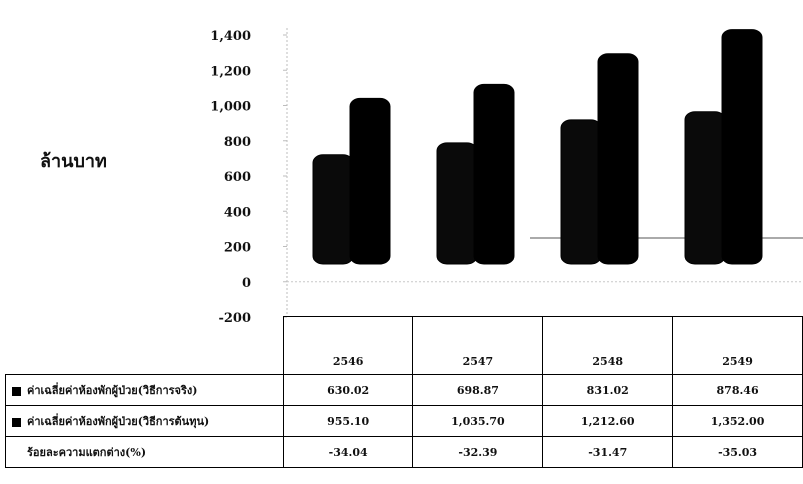  What do you see at coordinates (608, 421) in the screenshot?
I see `table-cell: 1,212.60` at bounding box center [608, 421].